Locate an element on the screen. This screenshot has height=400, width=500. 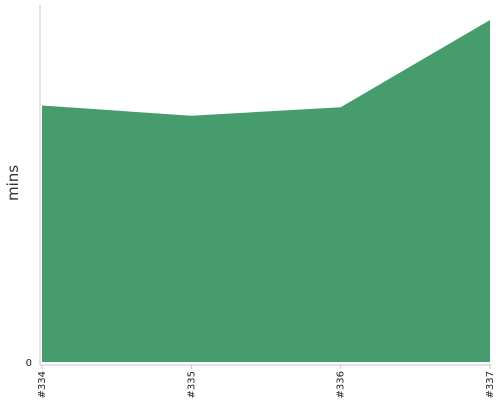
x-tick-label: #336 is located at coordinates (341, 384).